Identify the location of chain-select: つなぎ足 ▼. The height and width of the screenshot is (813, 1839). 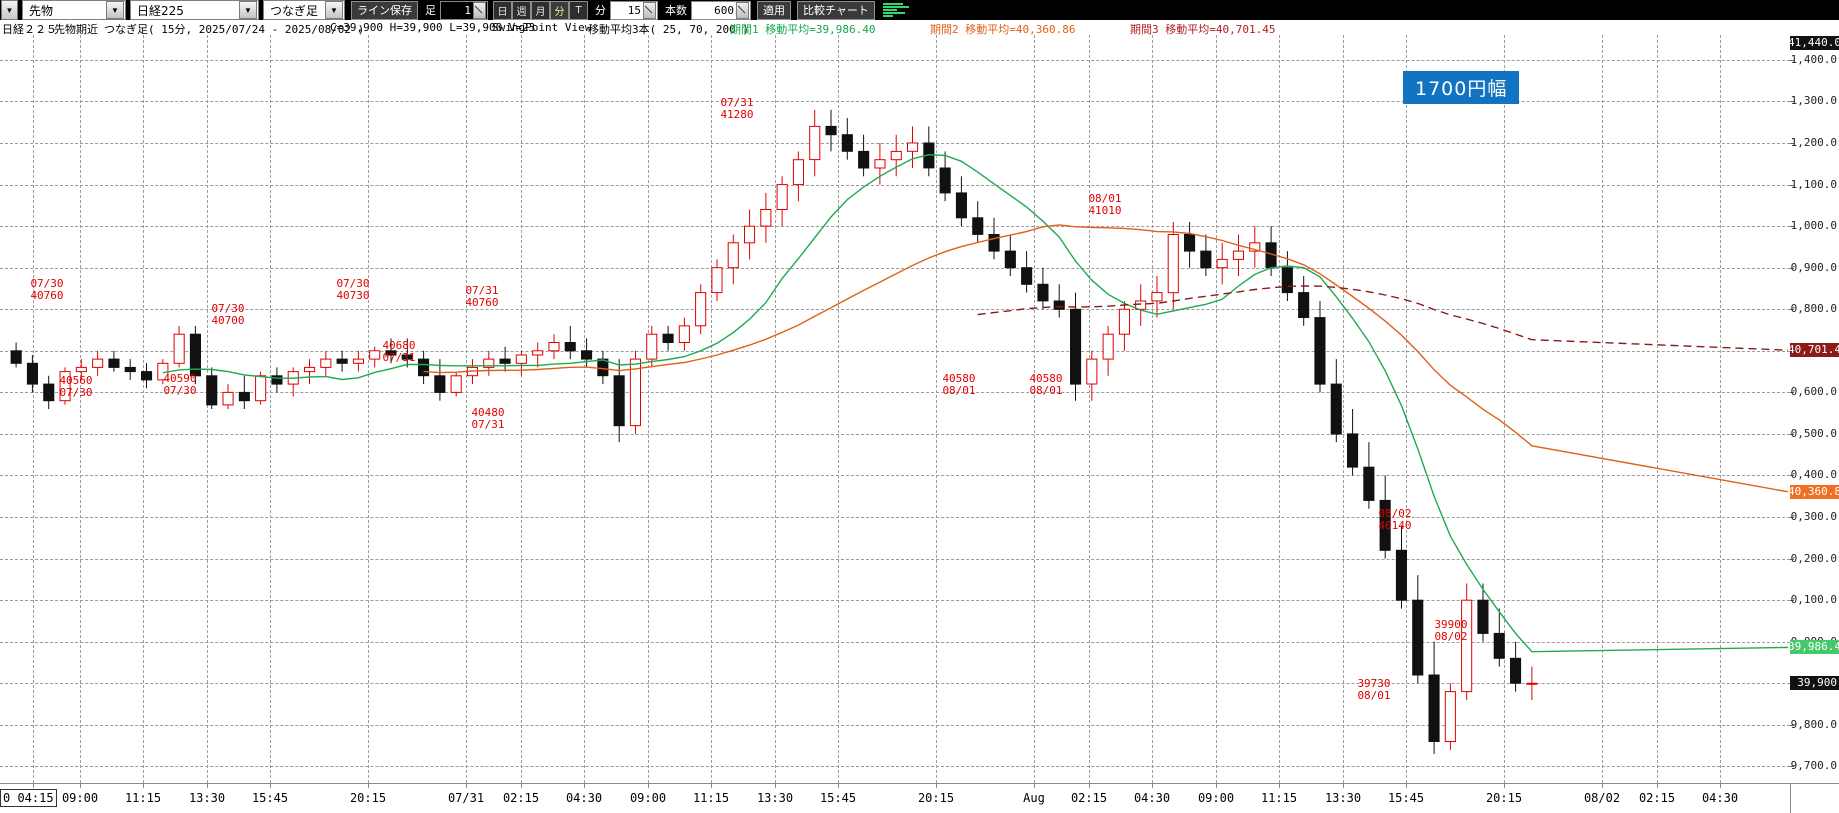
(304, 10).